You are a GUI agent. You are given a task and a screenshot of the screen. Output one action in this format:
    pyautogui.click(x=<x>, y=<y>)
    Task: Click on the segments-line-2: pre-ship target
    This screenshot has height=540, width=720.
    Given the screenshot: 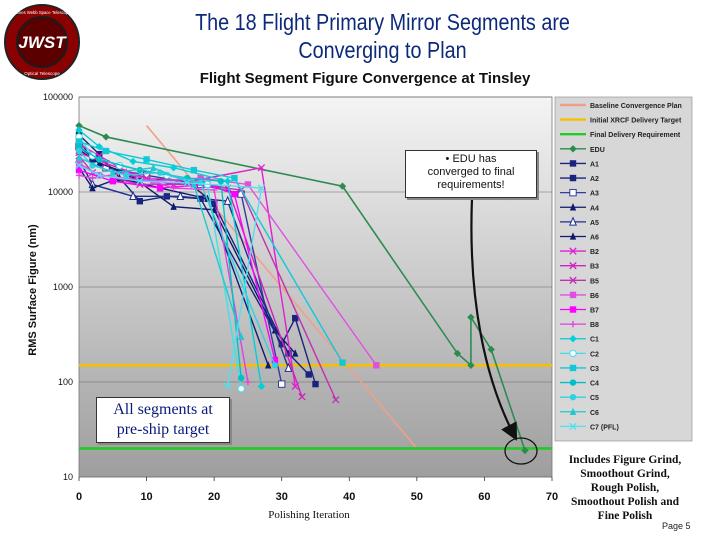 What is the action you would take?
    pyautogui.click(x=163, y=429)
    